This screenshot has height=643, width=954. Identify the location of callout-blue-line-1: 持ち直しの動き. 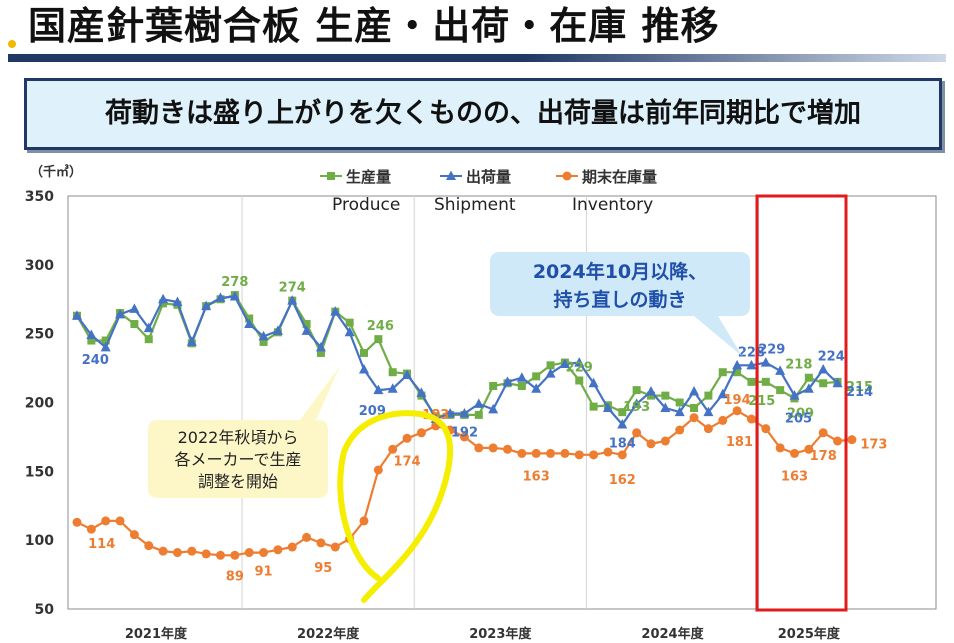
(619, 299).